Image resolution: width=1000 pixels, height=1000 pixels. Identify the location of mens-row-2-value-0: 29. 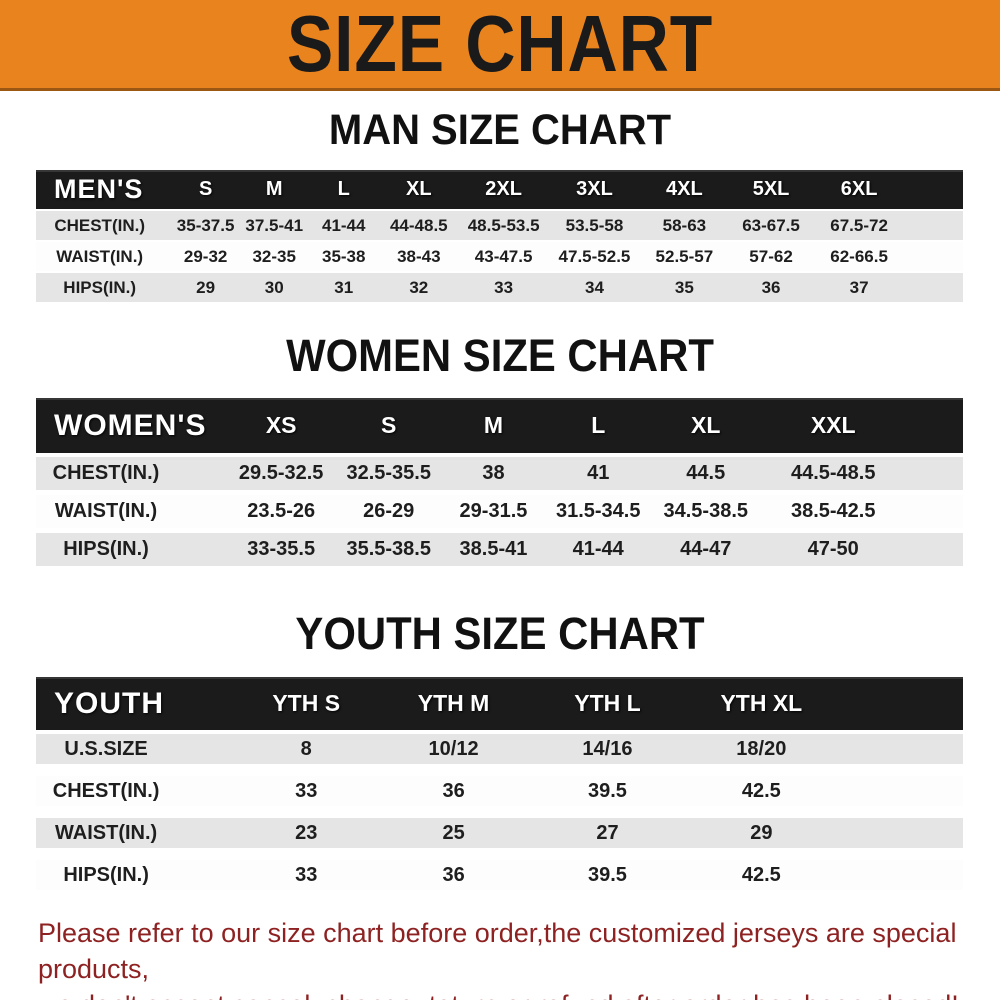
(206, 287).